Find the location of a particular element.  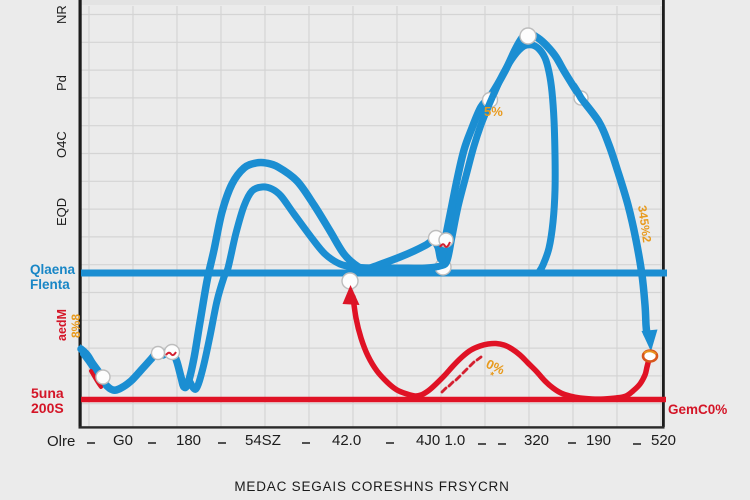

svg-text: 200S is located at coordinates (47, 408).